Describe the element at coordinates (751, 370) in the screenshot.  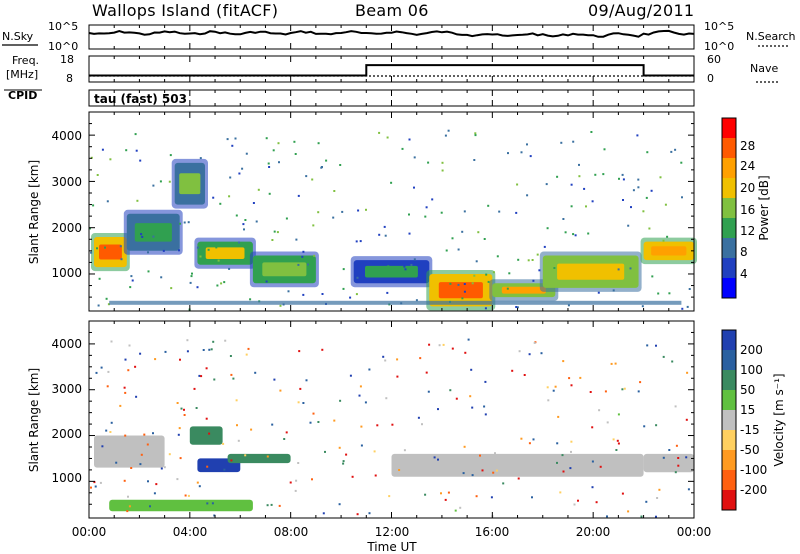
I see `vel-cbar-tick-100: 100` at that location.